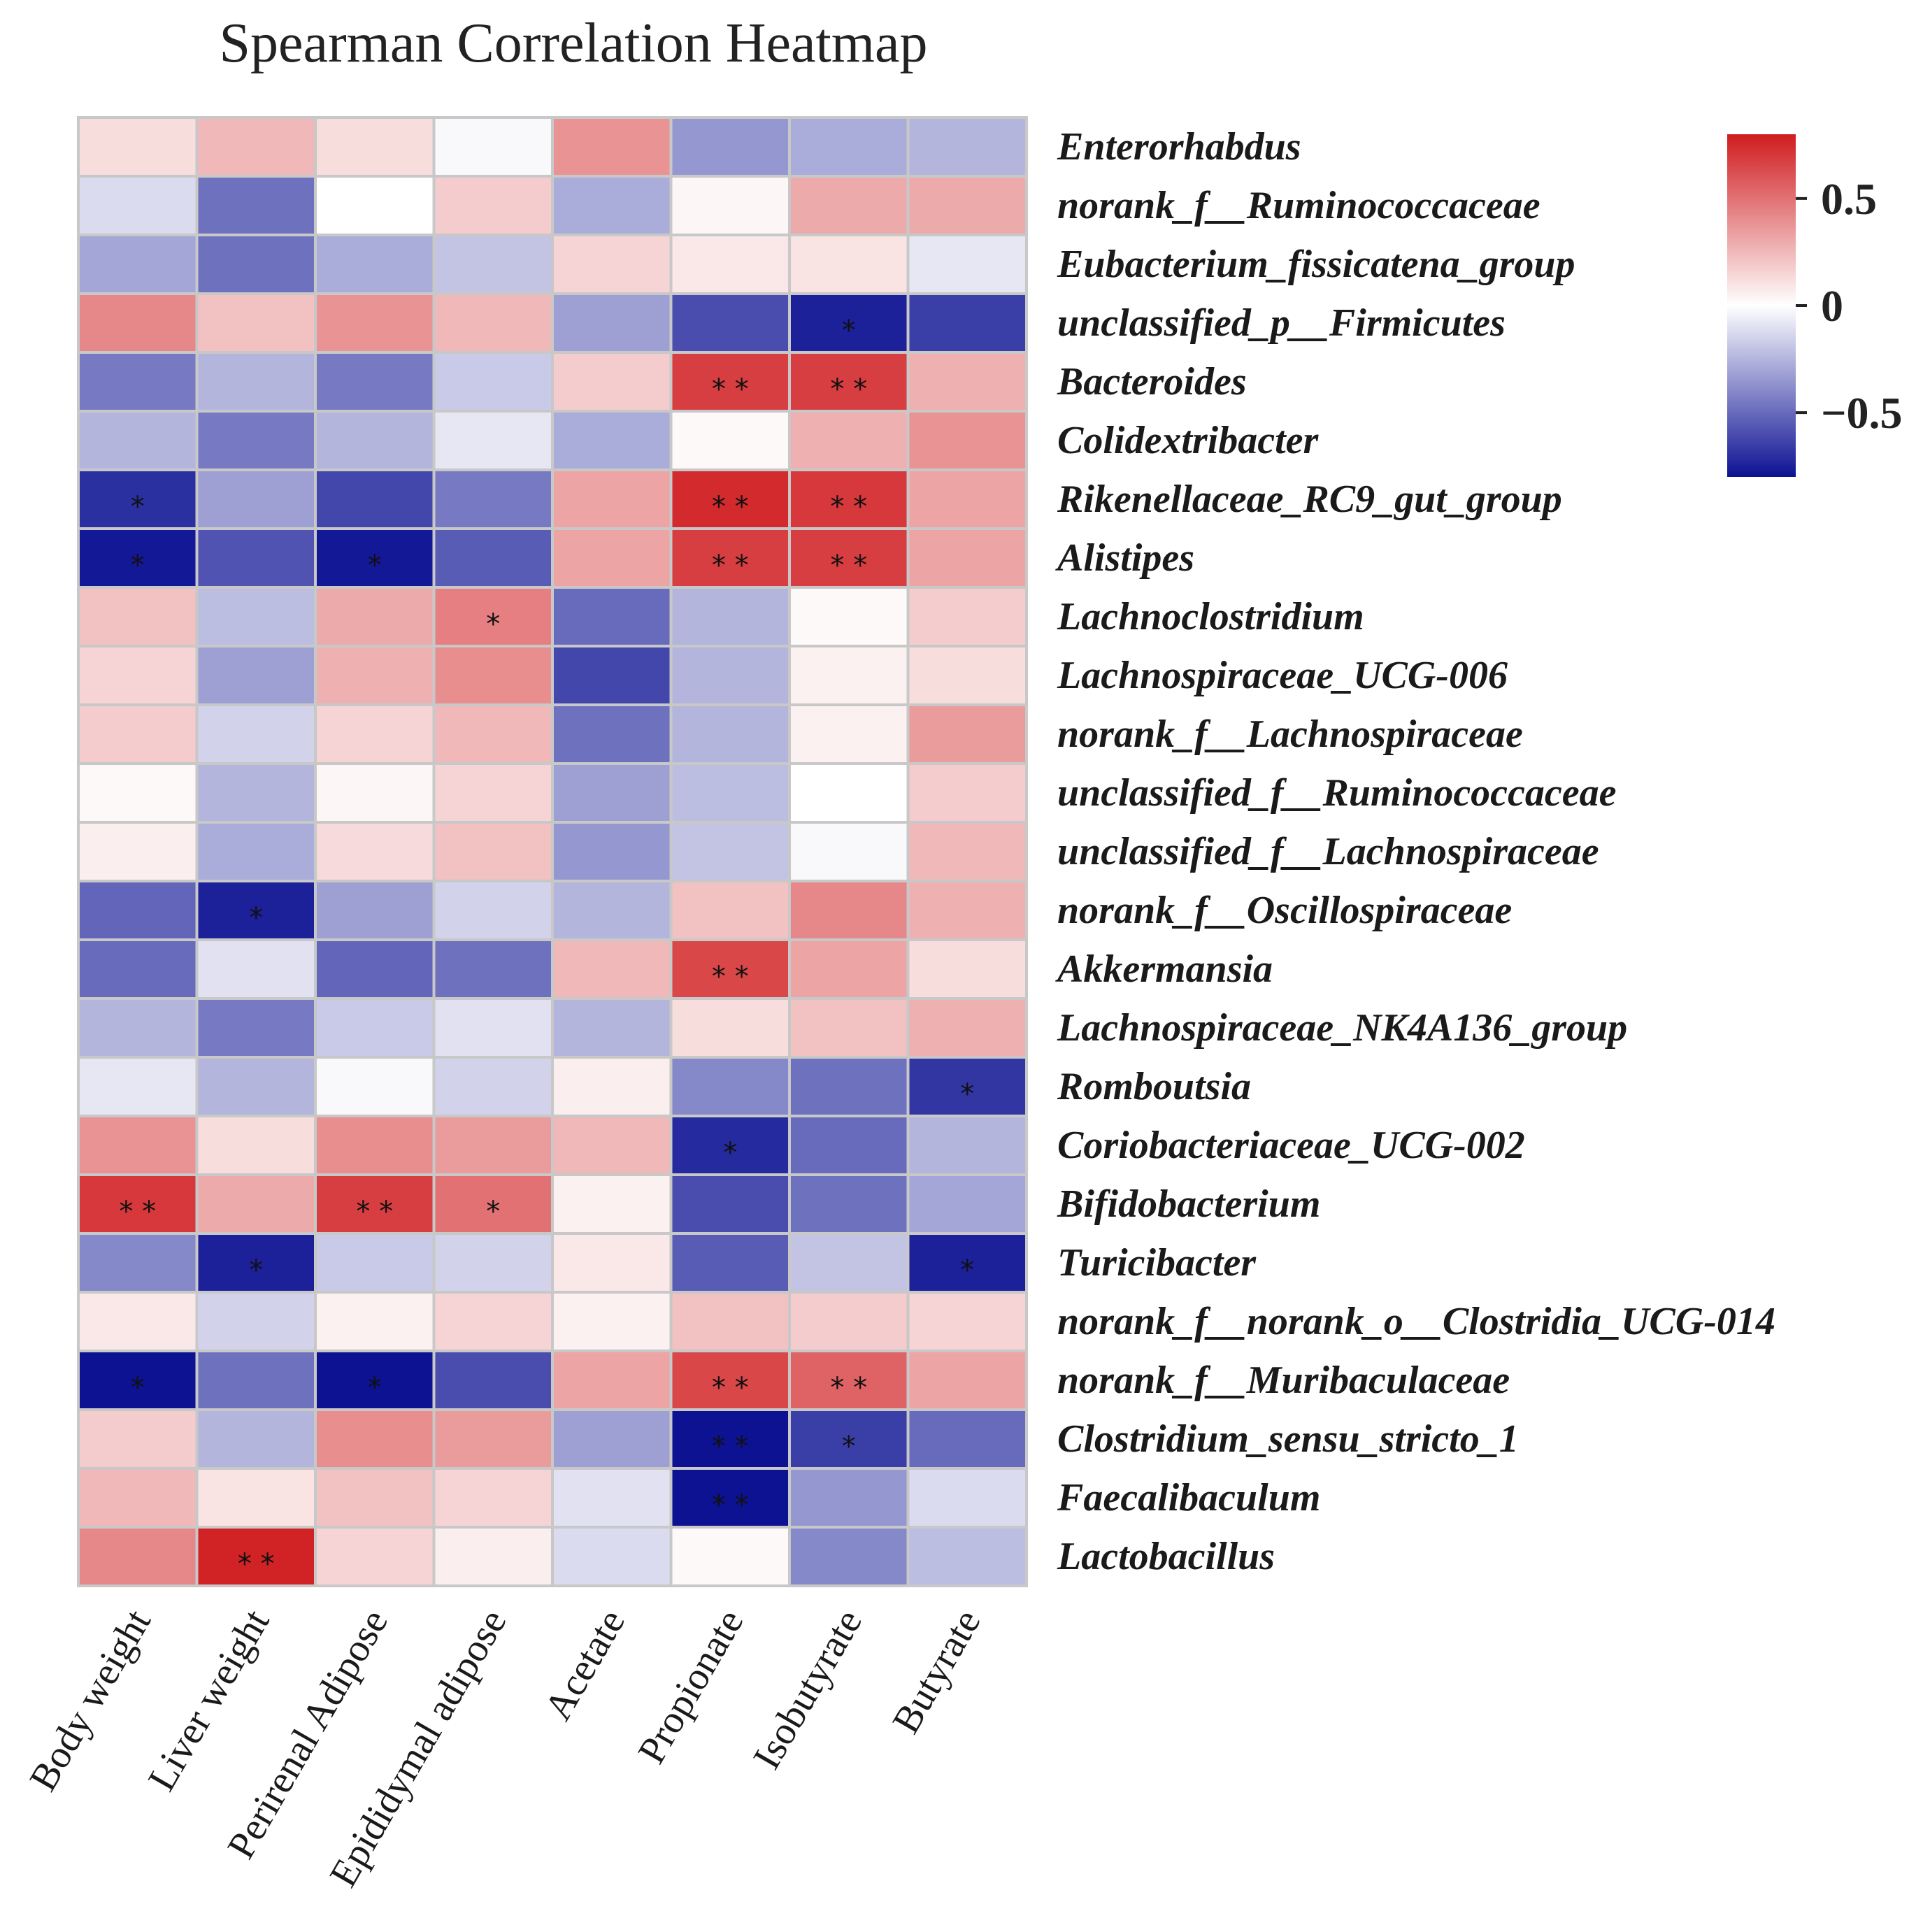 This screenshot has width=1923, height=1932. Describe the element at coordinates (808, 1690) in the screenshot. I see `column-label: Isobutyrate` at that location.